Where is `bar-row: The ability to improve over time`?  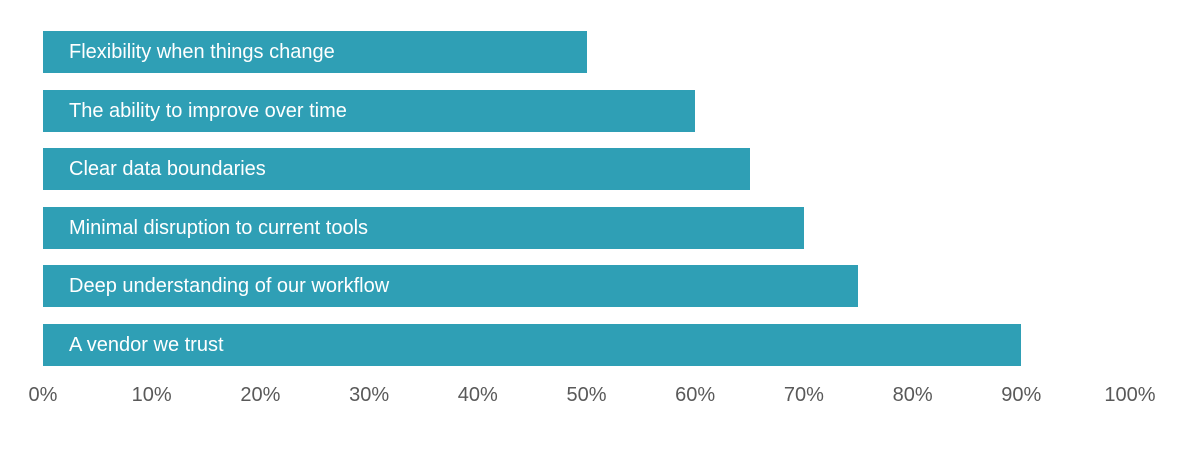 bar-row: The ability to improve over time is located at coordinates (586, 110).